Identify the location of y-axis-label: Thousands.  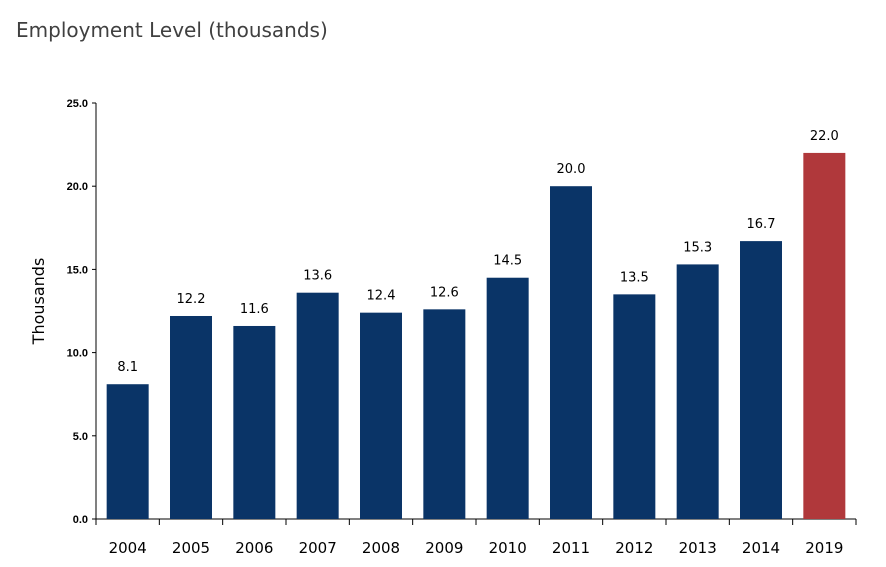
(38, 302).